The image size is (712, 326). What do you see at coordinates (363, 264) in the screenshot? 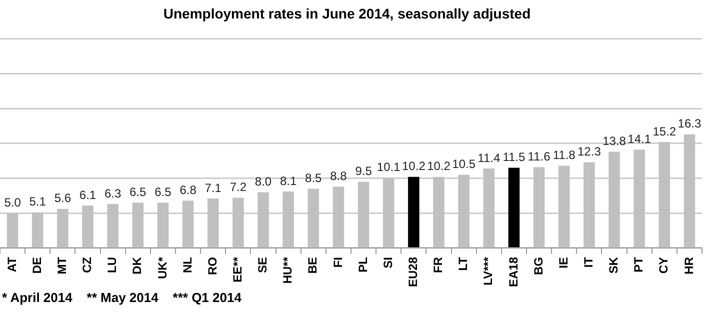
I see `x-tick-label: PL` at bounding box center [363, 264].